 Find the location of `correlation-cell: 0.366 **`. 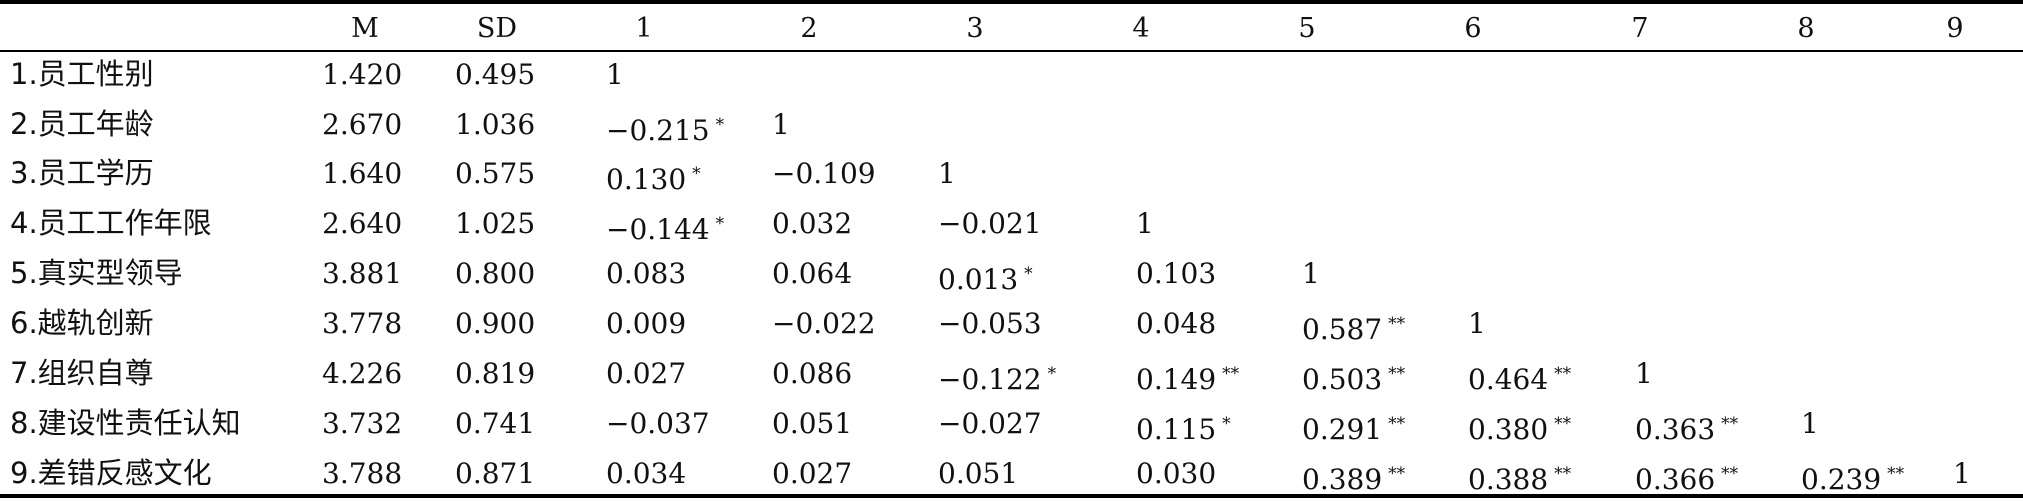

correlation-cell: 0.366 ** is located at coordinates (1686, 477).